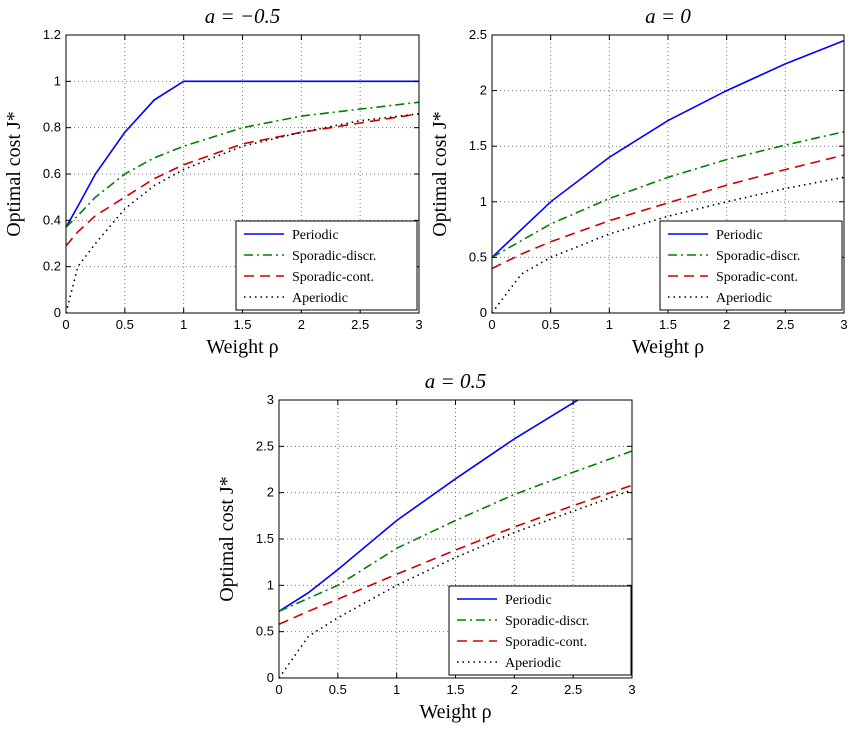 This screenshot has height=733, width=852. What do you see at coordinates (52, 34) in the screenshot?
I see `y-tick-label: 1.2` at bounding box center [52, 34].